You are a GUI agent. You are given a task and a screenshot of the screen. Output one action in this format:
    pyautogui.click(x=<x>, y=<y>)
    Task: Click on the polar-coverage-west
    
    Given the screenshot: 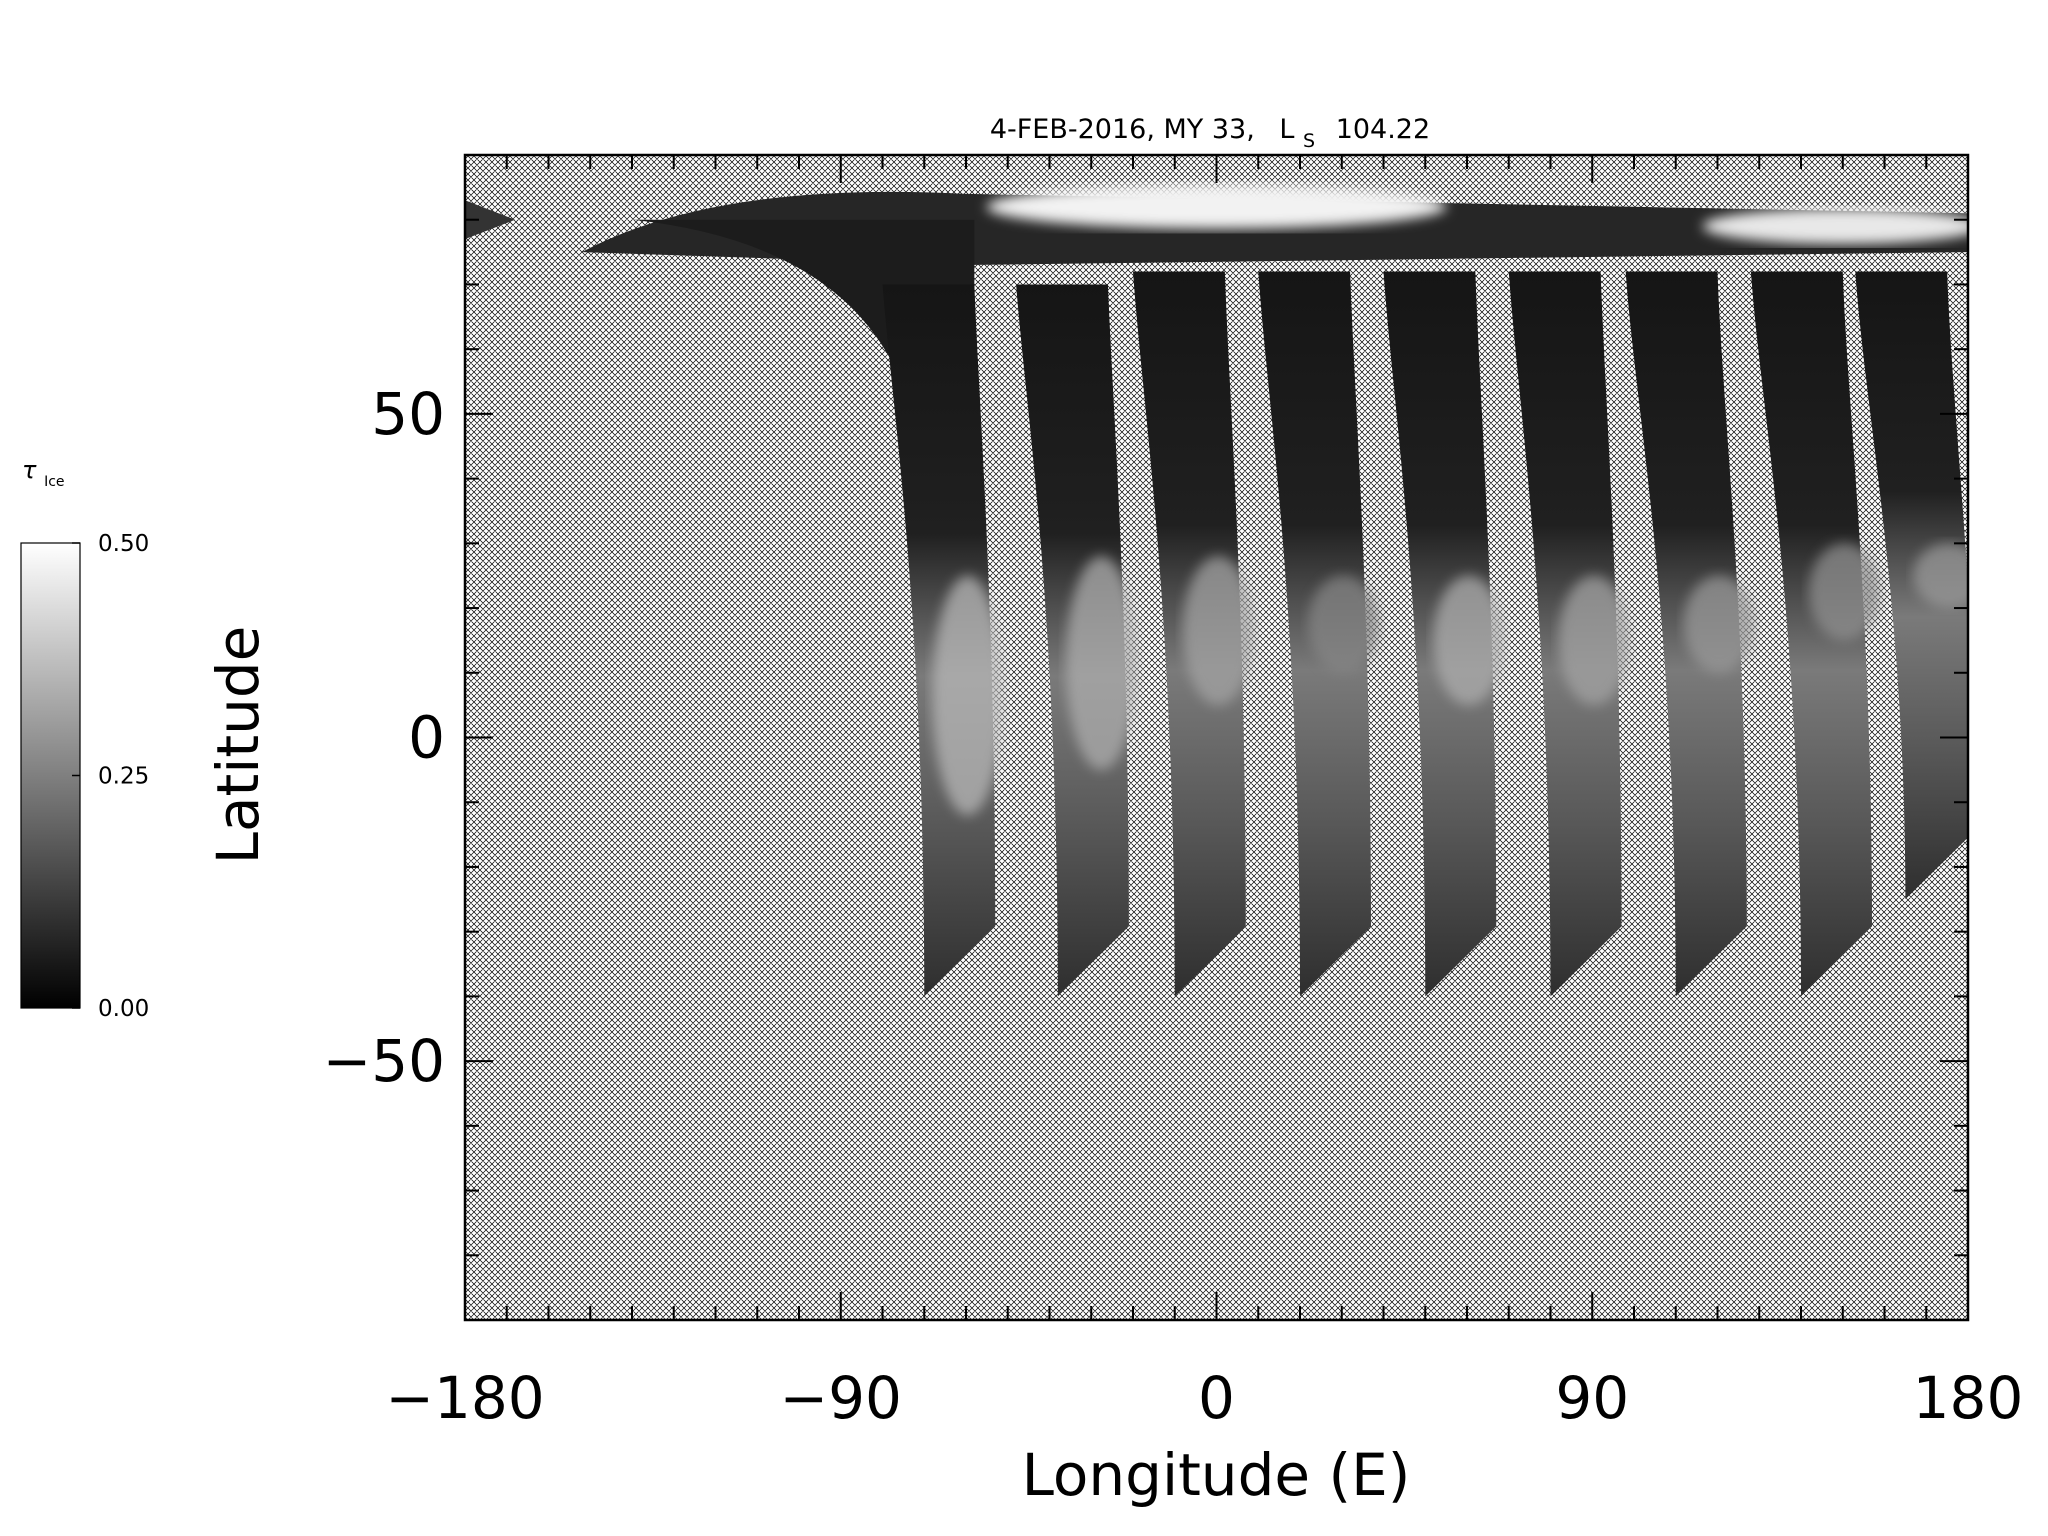 What is the action you would take?
    pyautogui.click(x=490, y=220)
    